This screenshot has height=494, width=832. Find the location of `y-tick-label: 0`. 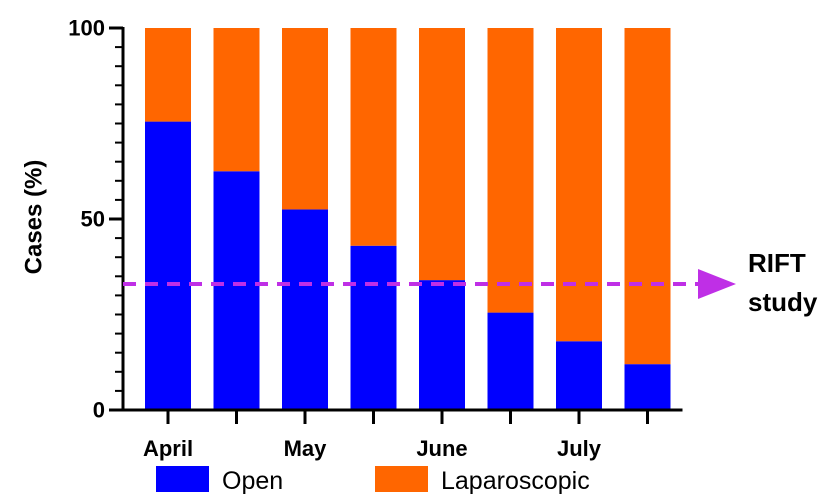

y-tick-label: 0 is located at coordinates (99, 410).